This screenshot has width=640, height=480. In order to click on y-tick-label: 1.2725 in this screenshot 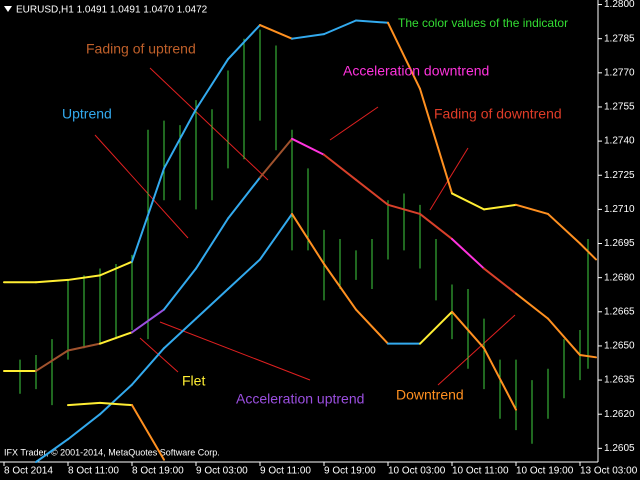, I will do `click(619, 175)`.